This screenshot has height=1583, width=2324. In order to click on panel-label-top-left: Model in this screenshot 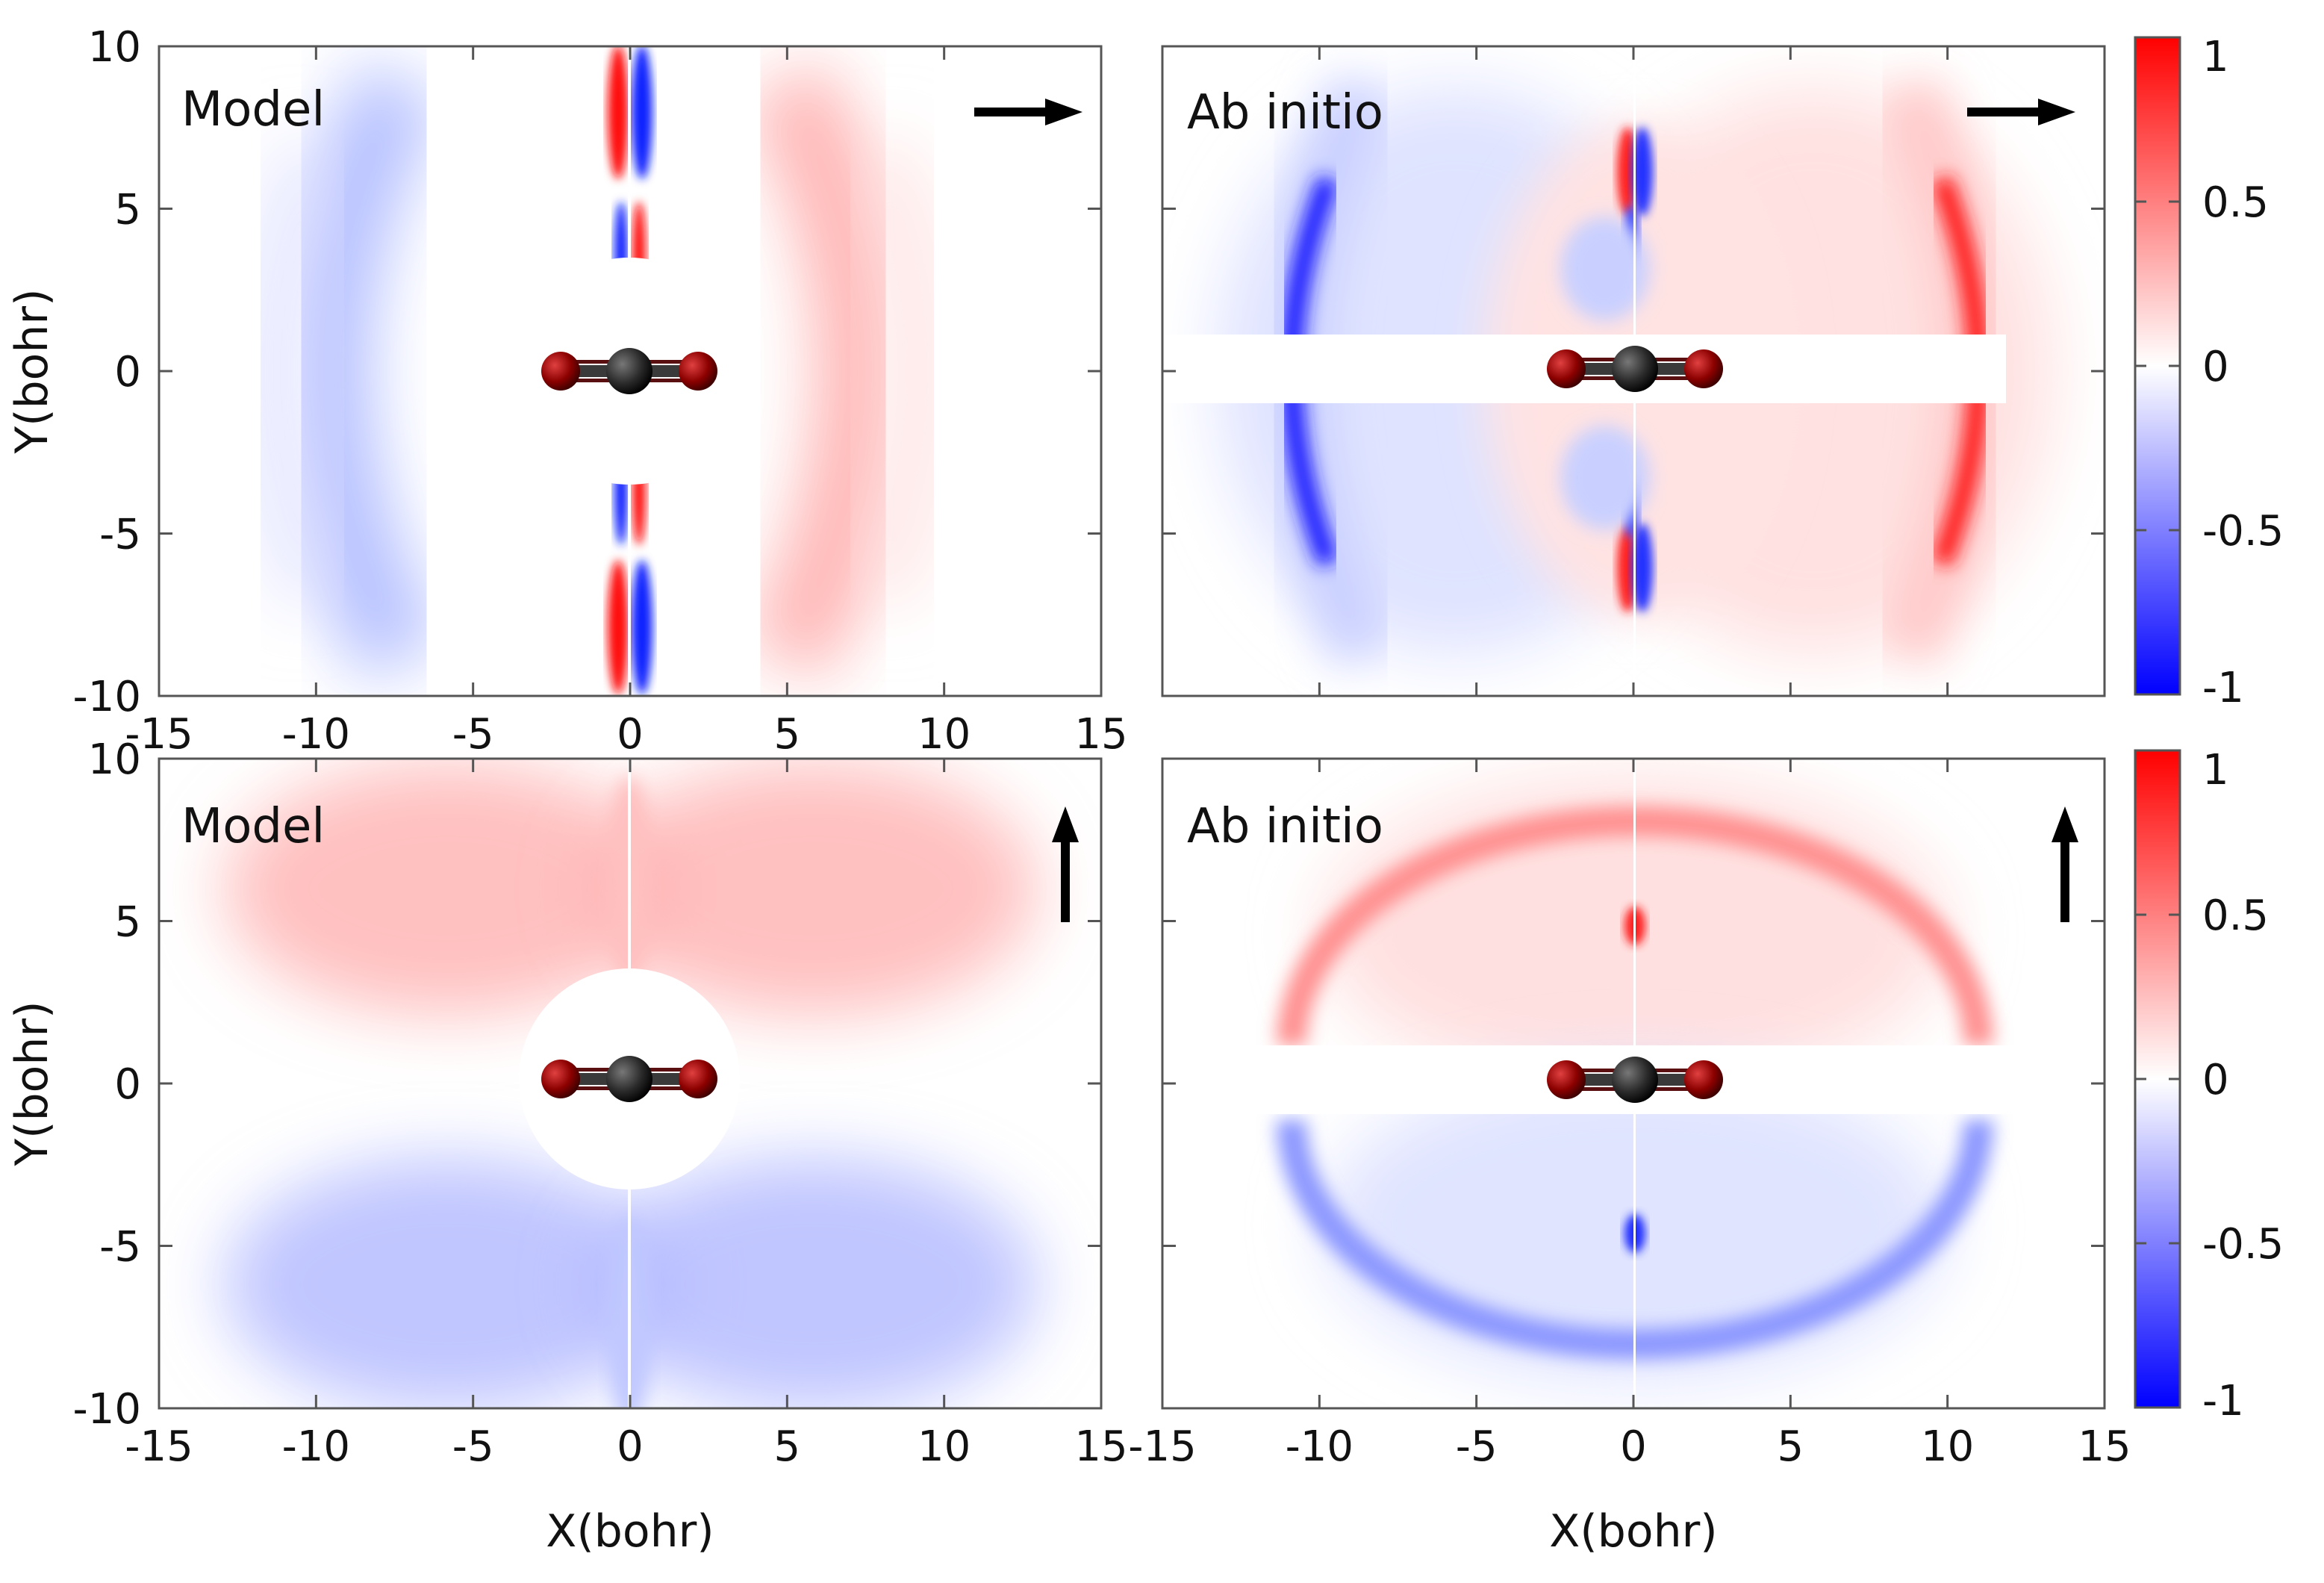, I will do `click(253, 110)`.